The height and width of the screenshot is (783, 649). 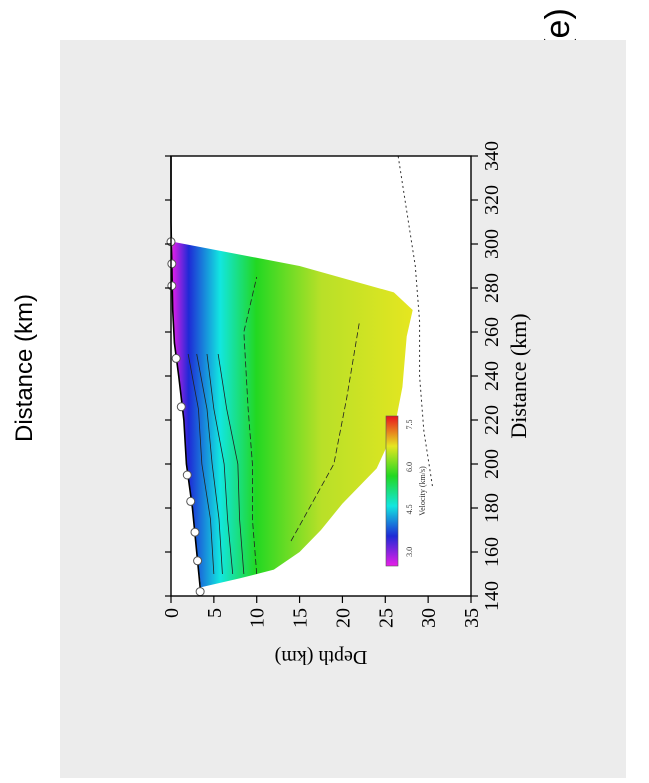 I want to click on x-tick-label: 160, so click(x=492, y=552).